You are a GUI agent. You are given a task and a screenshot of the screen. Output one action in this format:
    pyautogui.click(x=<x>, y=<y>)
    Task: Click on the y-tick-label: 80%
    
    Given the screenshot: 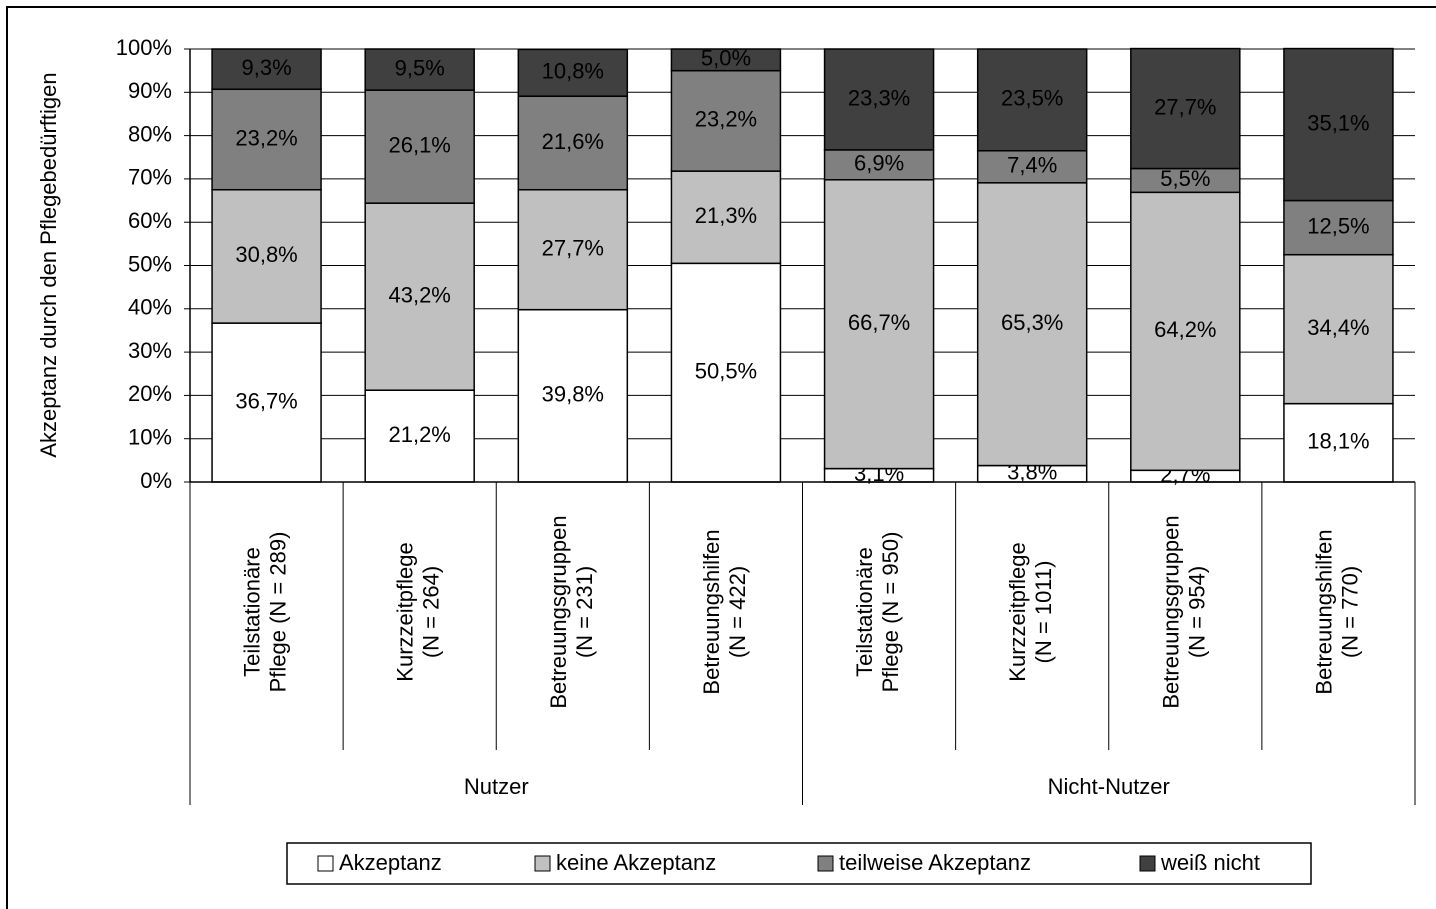 What is the action you would take?
    pyautogui.click(x=150, y=133)
    